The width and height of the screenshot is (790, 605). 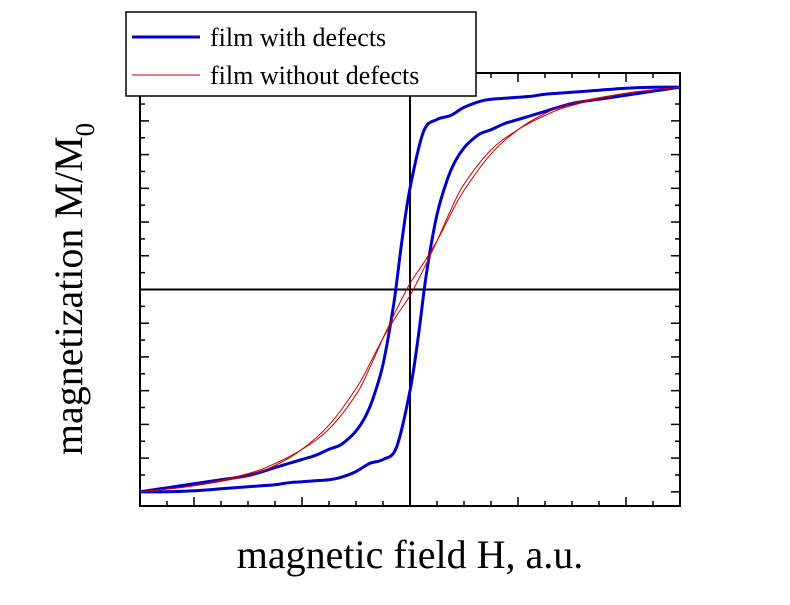 I want to click on y-axis-label-group: magnetization M/M0, so click(x=73, y=289).